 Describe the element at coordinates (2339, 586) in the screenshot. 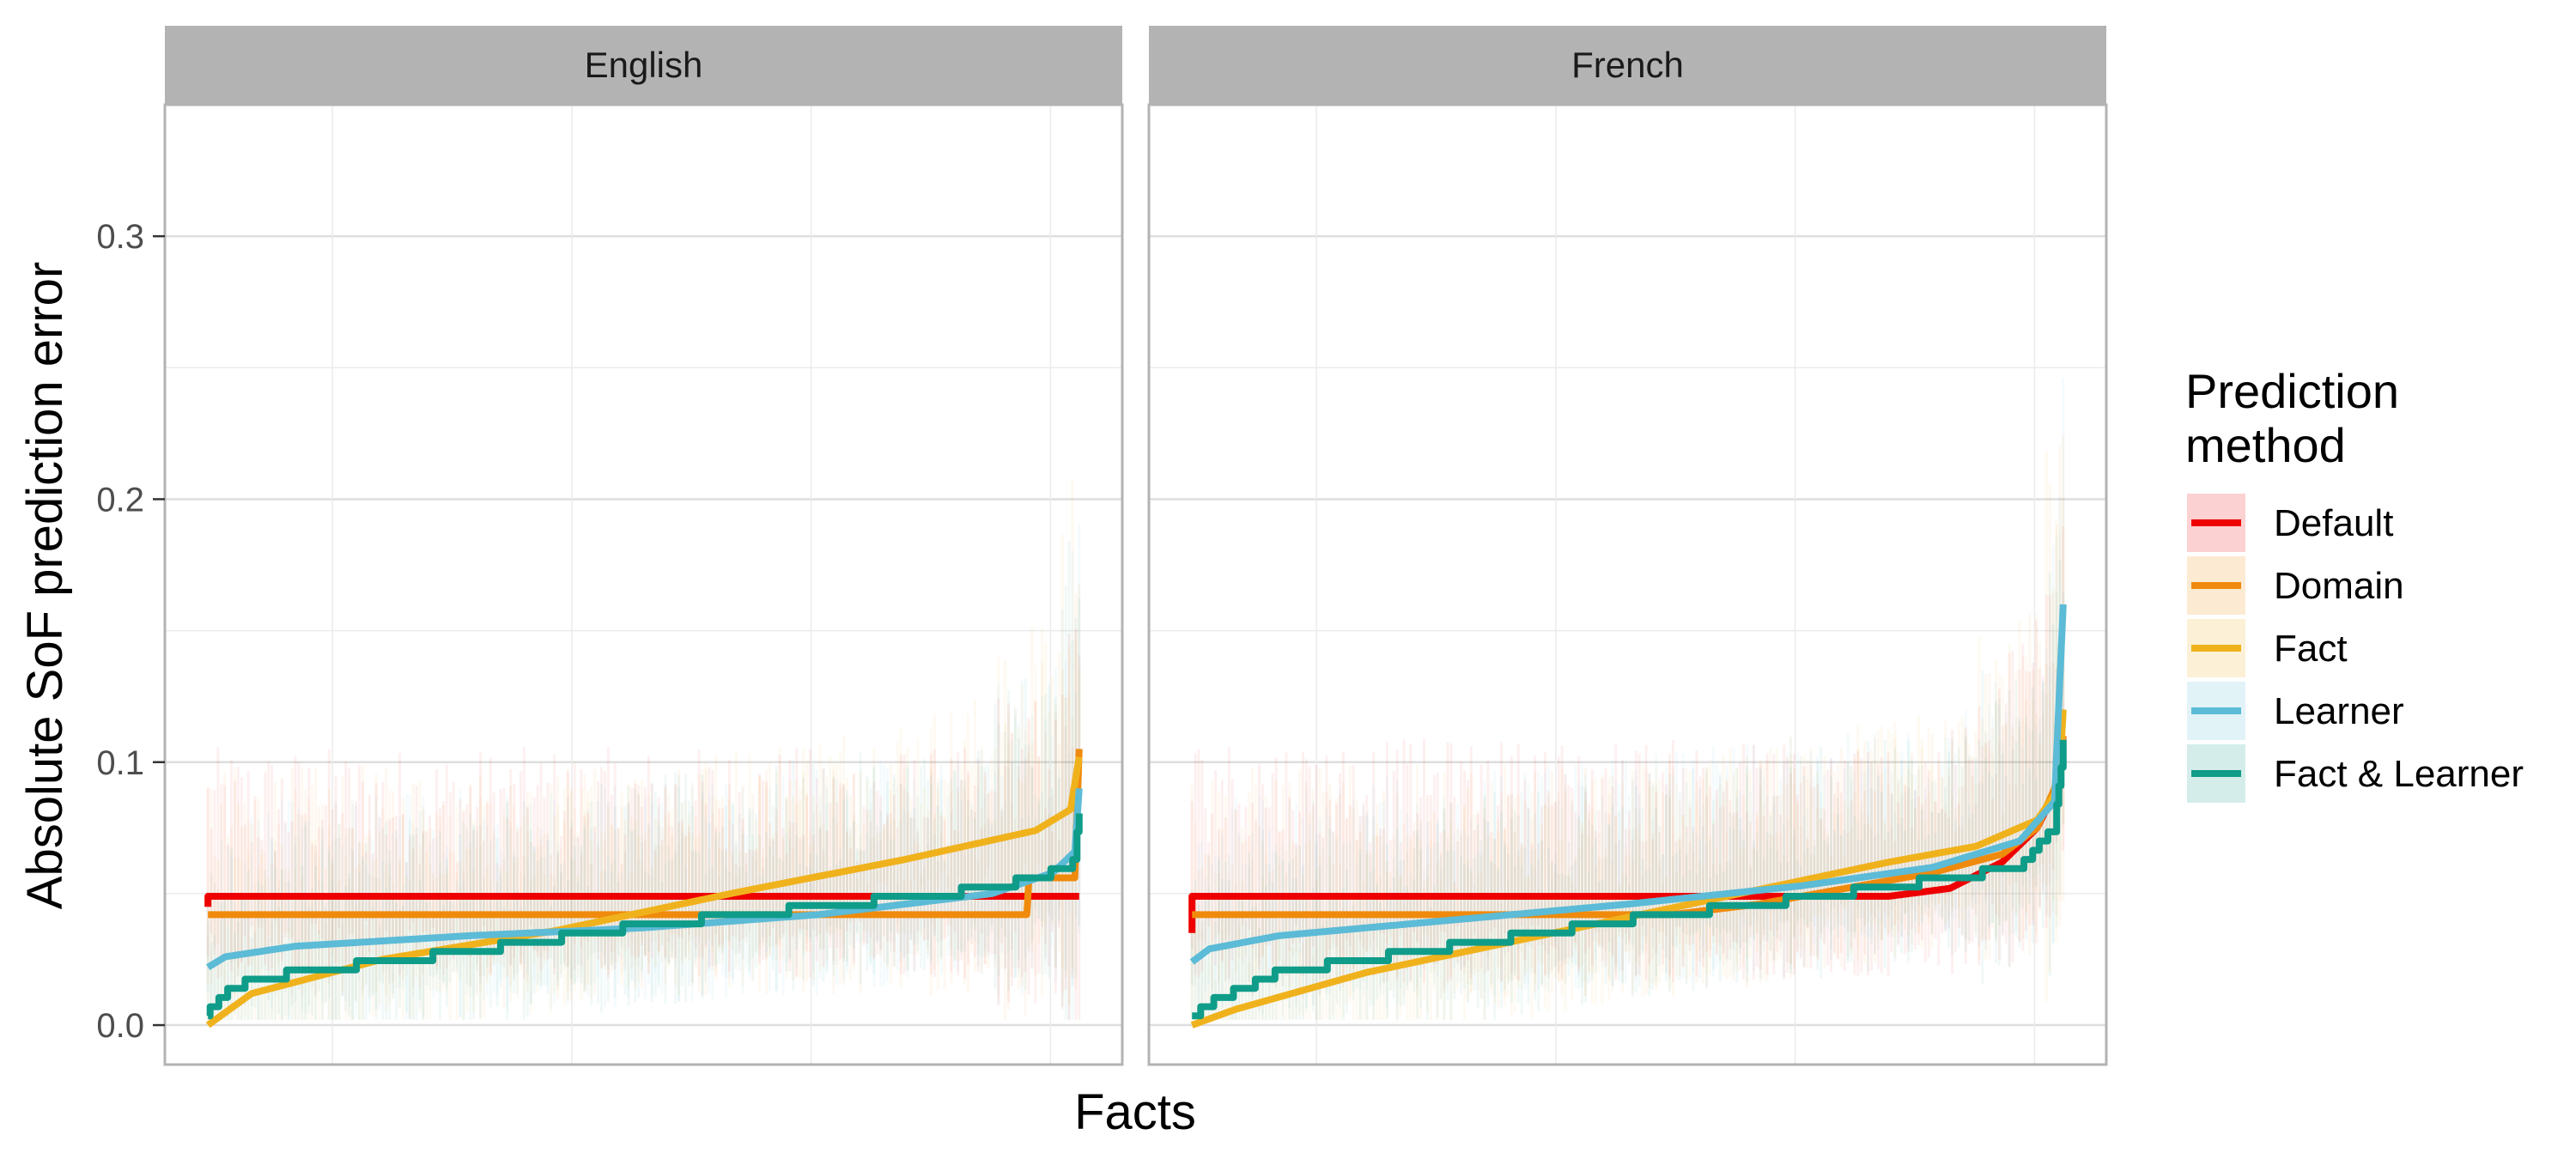

I see `legend-label: Domain` at that location.